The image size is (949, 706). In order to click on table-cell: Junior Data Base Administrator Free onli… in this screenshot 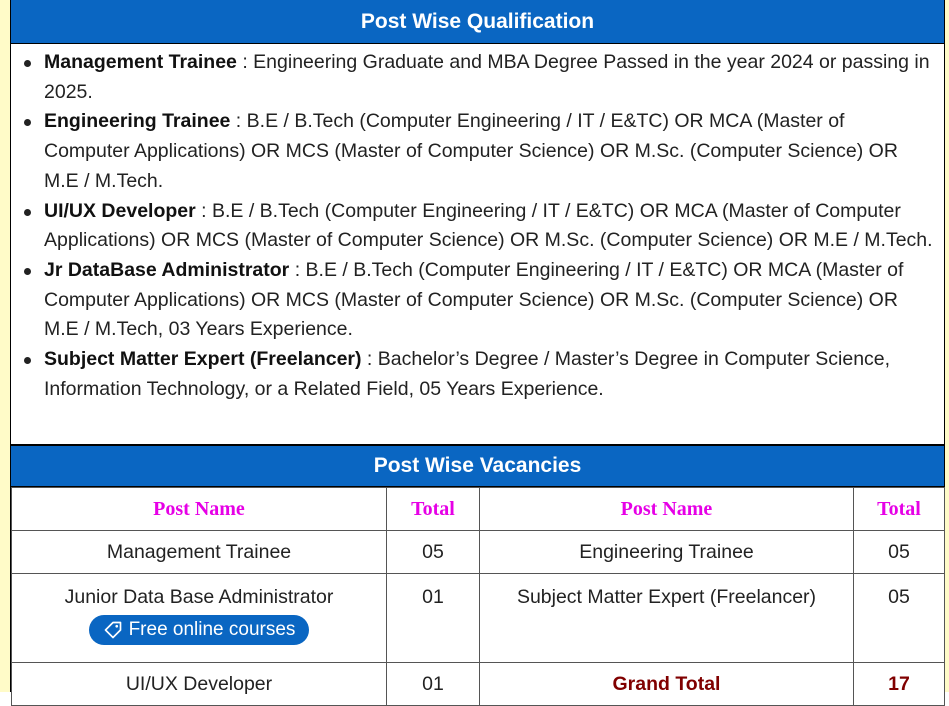, I will do `click(199, 618)`.